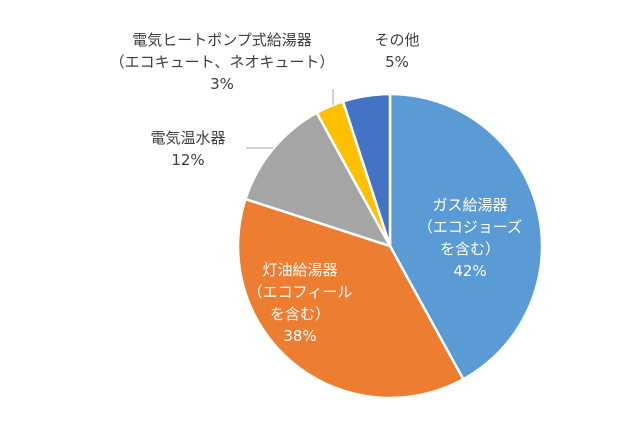 Image resolution: width=640 pixels, height=427 pixels. Describe the element at coordinates (187, 160) in the screenshot. I see `slice-value-electric: 12%` at that location.